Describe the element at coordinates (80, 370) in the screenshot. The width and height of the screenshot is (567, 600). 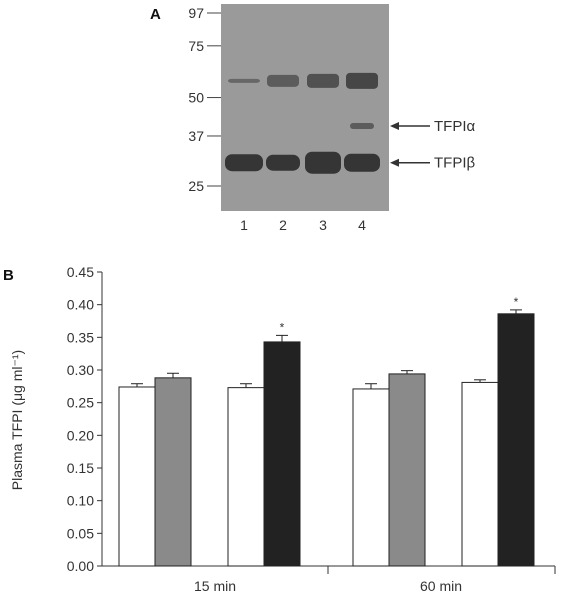
I see `y-tick-label: 0.30` at that location.